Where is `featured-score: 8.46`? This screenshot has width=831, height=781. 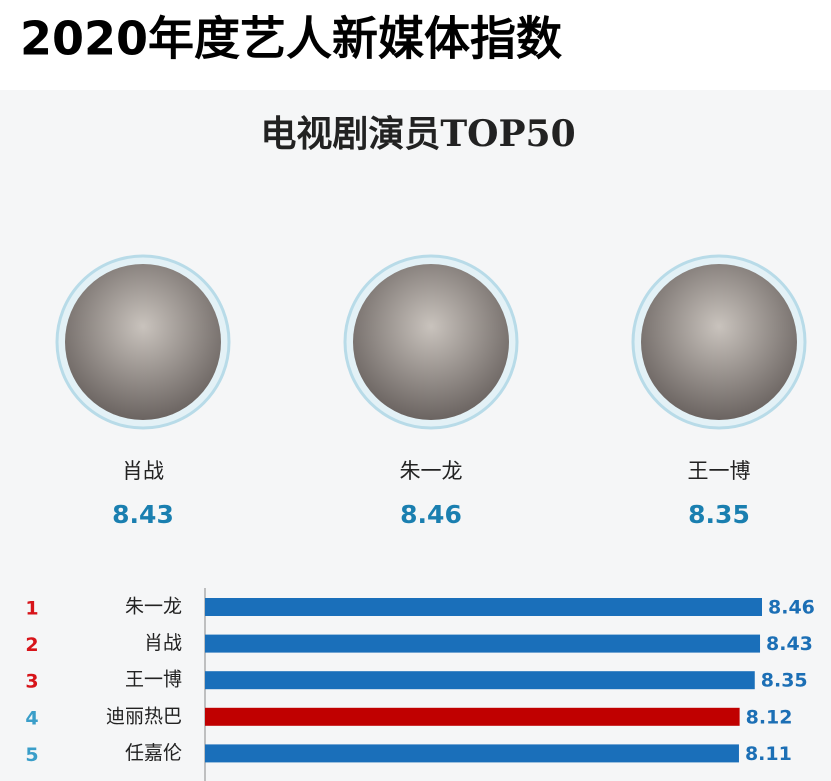 featured-score: 8.46 is located at coordinates (431, 514).